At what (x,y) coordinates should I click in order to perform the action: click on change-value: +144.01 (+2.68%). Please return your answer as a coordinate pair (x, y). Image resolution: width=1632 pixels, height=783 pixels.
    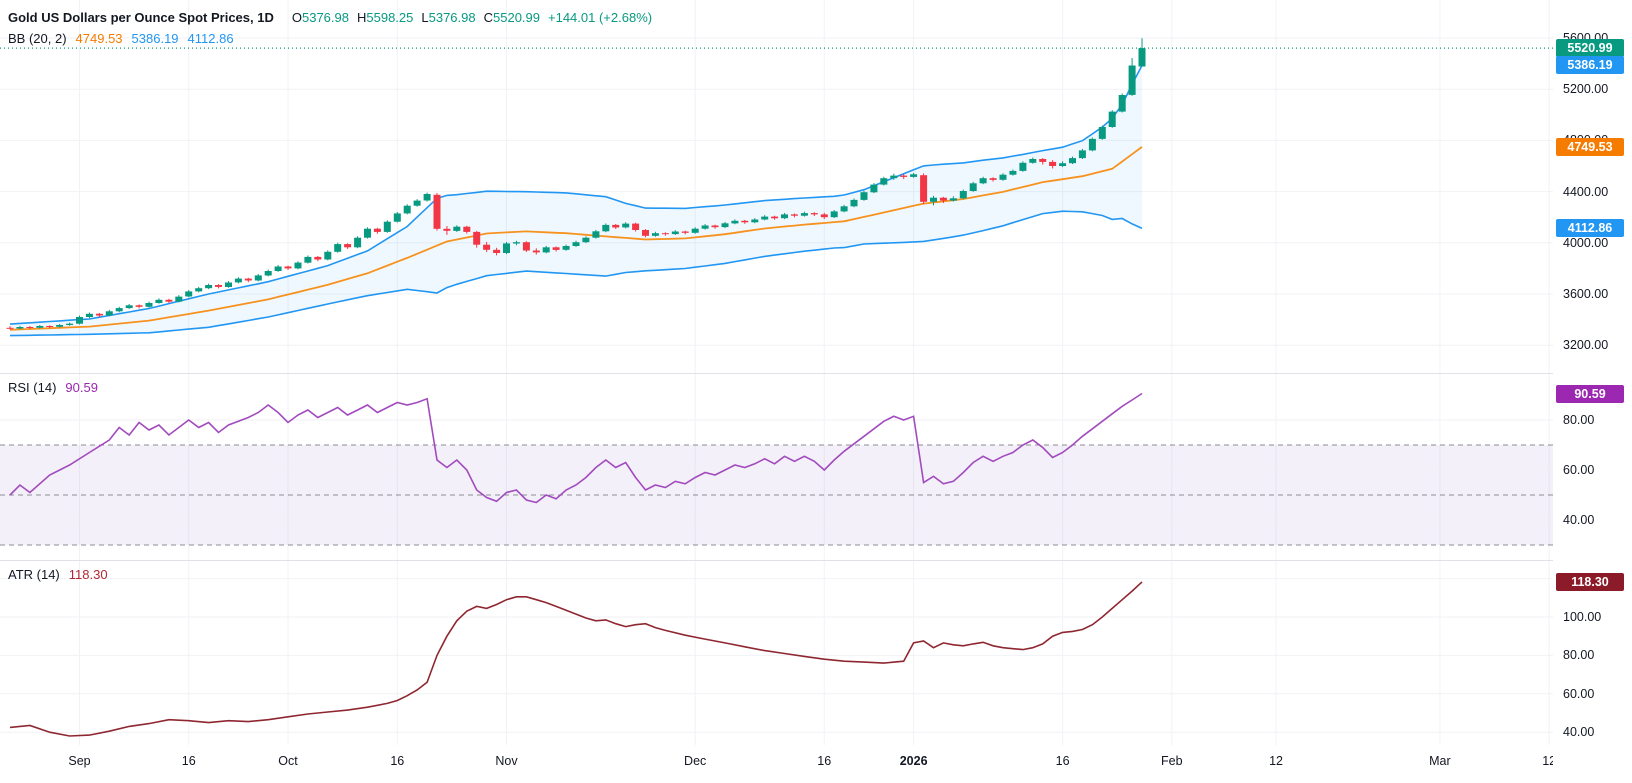
    Looking at the image, I should click on (600, 17).